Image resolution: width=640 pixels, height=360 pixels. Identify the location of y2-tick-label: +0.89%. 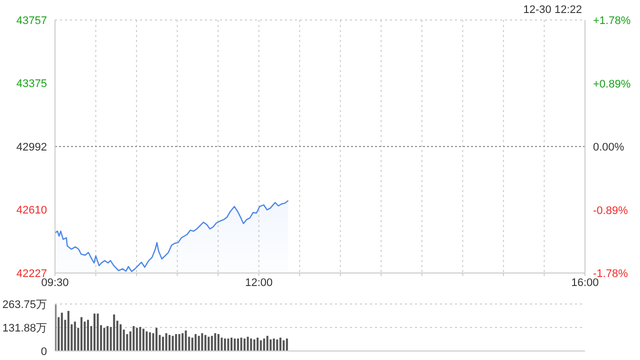
(612, 84).